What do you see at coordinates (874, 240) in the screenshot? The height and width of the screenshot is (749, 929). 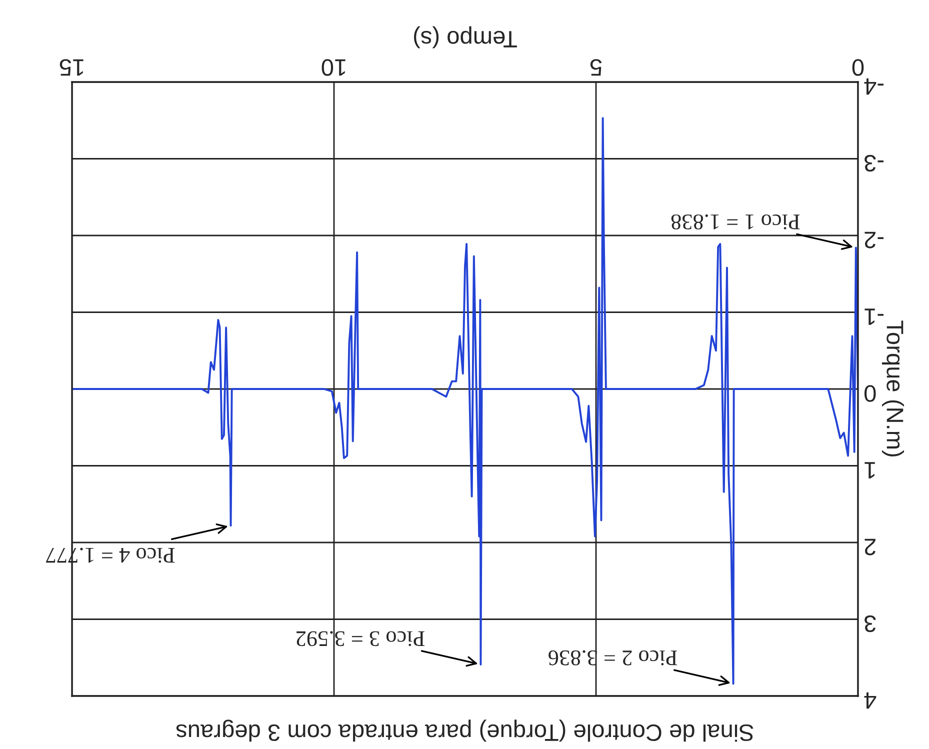 I see `y-tick-label: -2` at bounding box center [874, 240].